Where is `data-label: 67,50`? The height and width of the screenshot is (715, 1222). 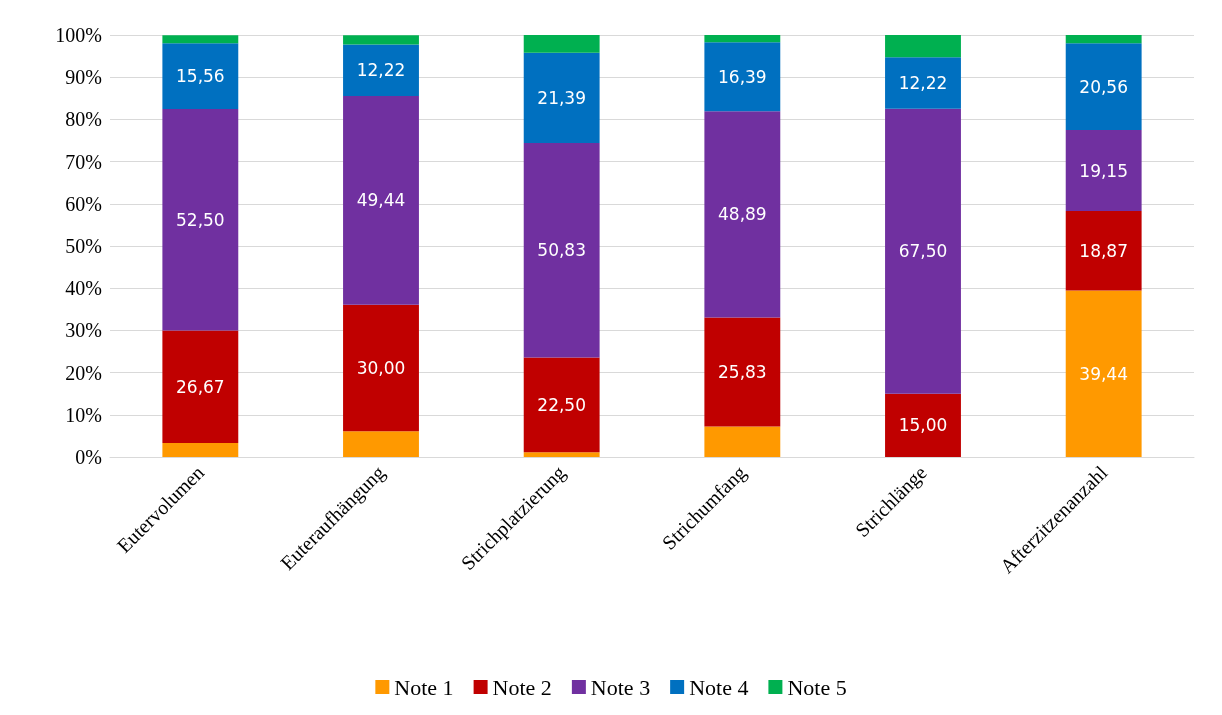 data-label: 67,50 is located at coordinates (923, 251).